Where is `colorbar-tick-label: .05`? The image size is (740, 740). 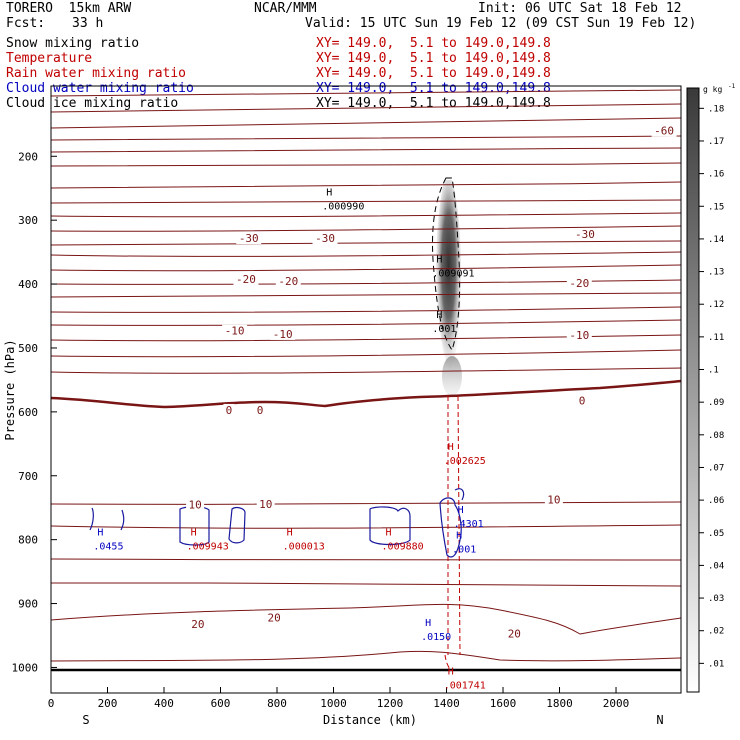
colorbar-tick-label: .05 is located at coordinates (716, 534).